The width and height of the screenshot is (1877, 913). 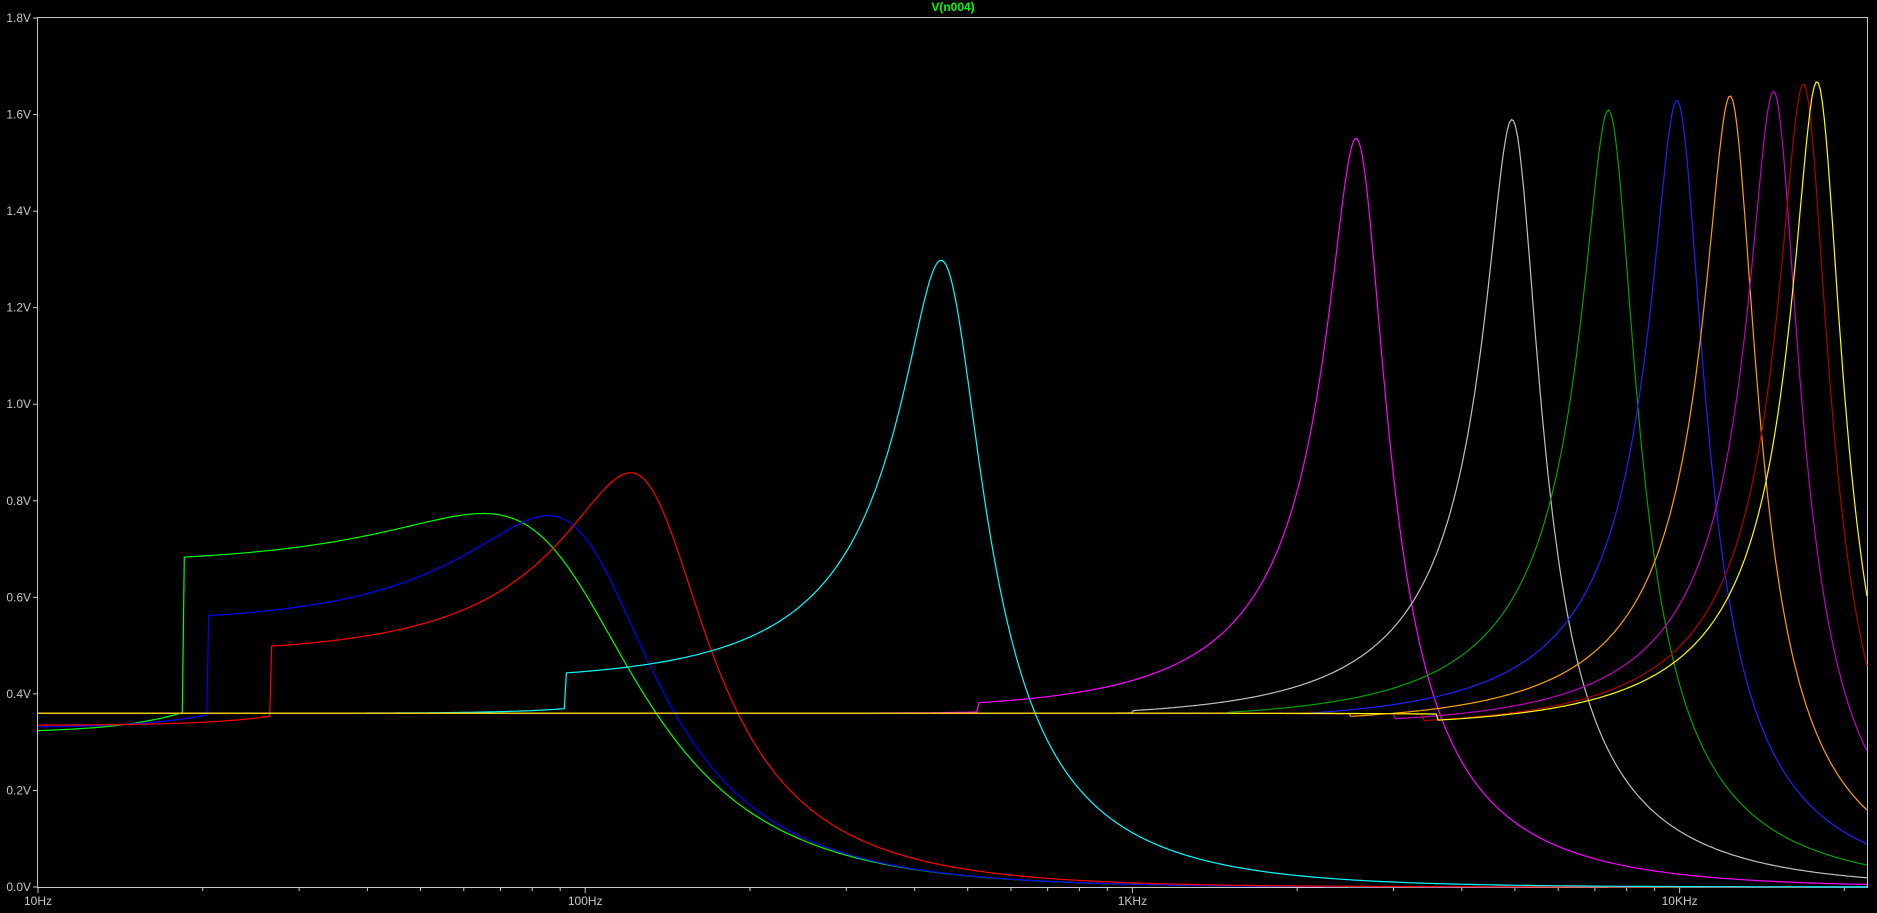 What do you see at coordinates (18, 790) in the screenshot?
I see `y-tick-label: 0.2V` at bounding box center [18, 790].